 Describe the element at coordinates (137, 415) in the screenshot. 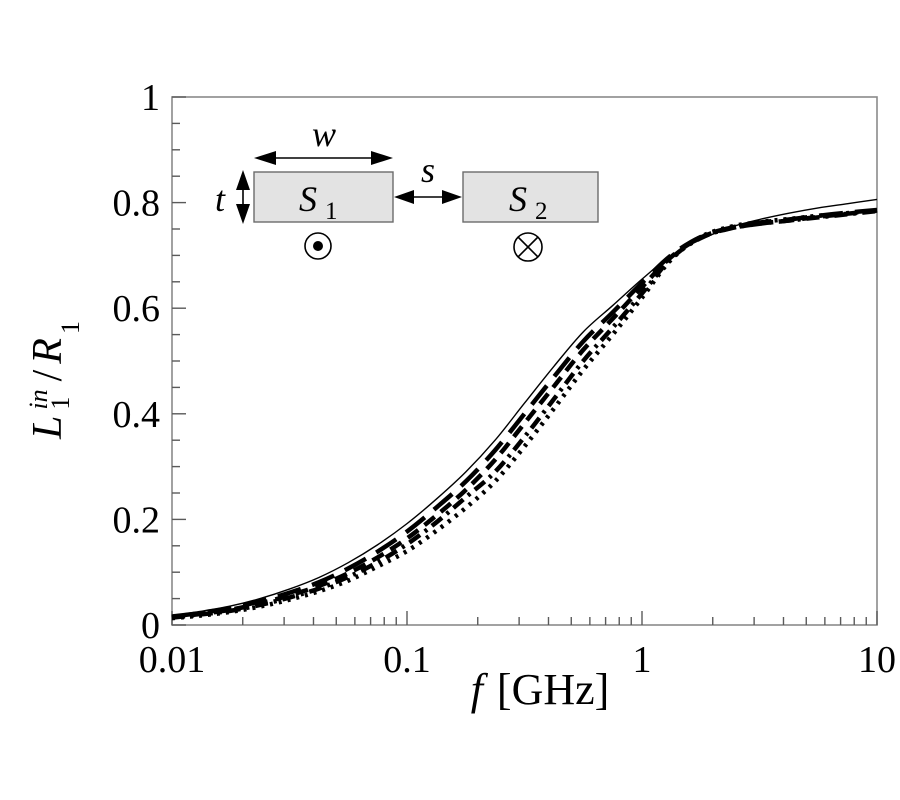

I see `y-tick-label: 0.4` at that location.